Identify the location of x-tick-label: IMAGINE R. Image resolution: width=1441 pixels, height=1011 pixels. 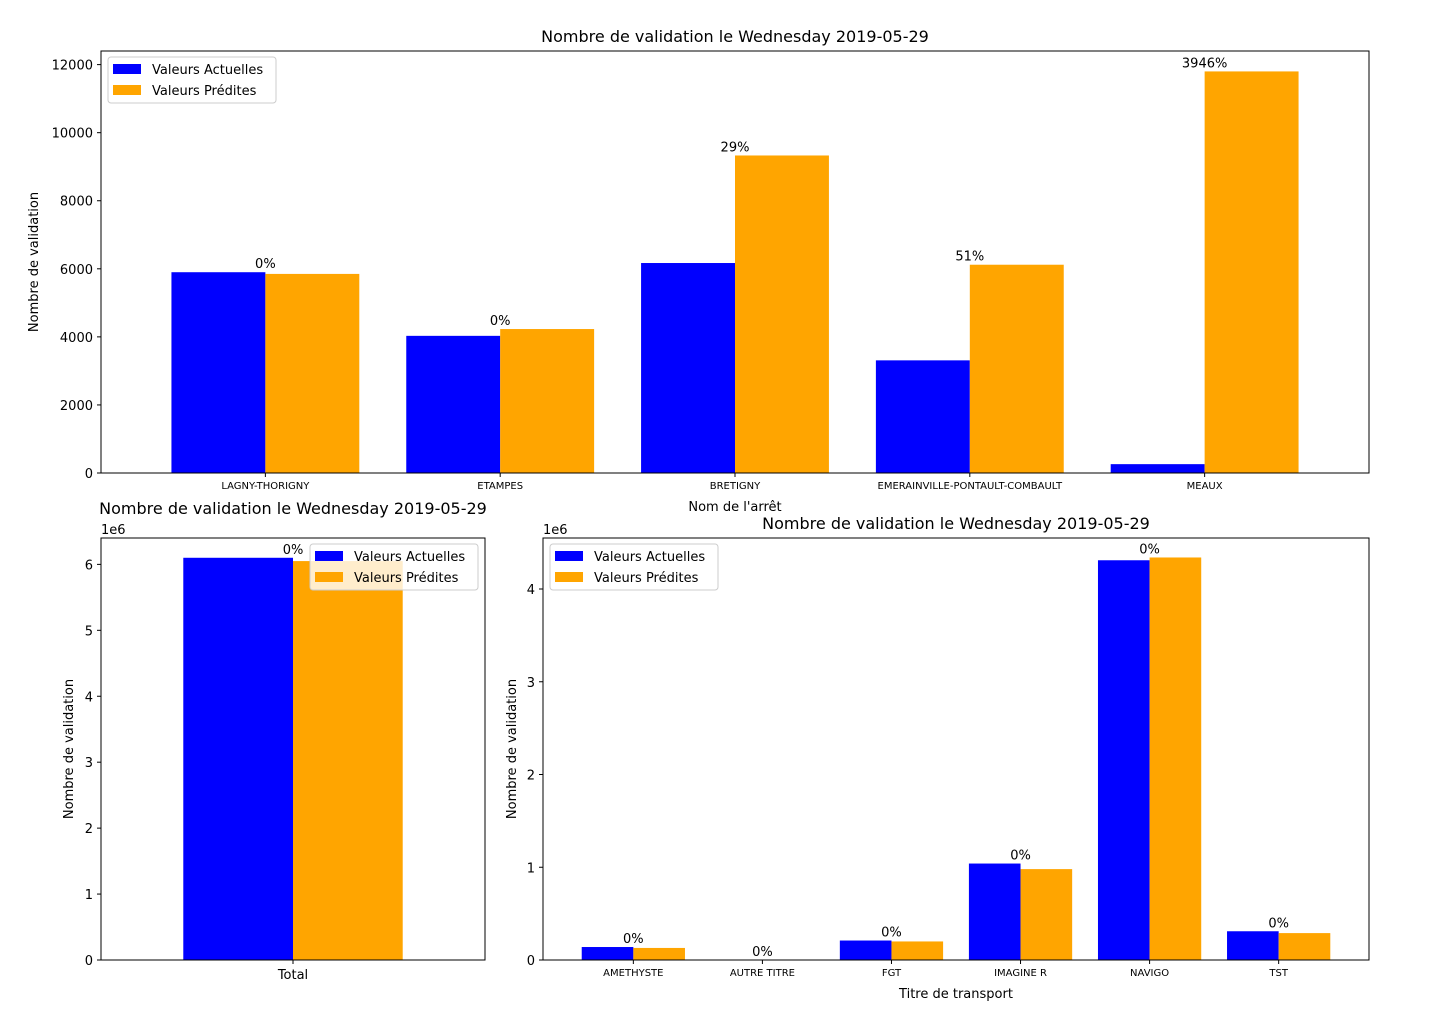
(1020, 973).